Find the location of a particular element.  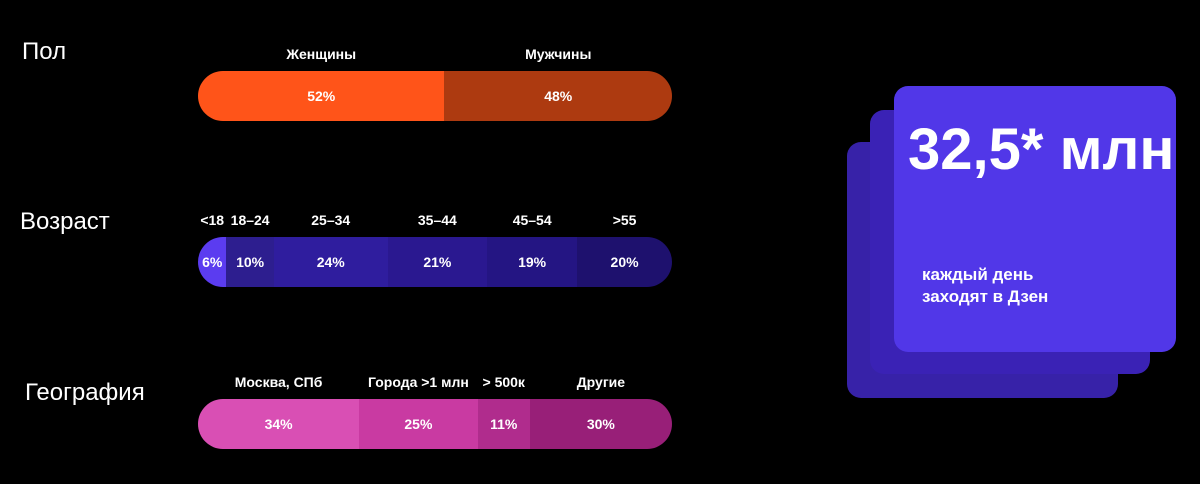

age-segment: 20% is located at coordinates (624, 262).